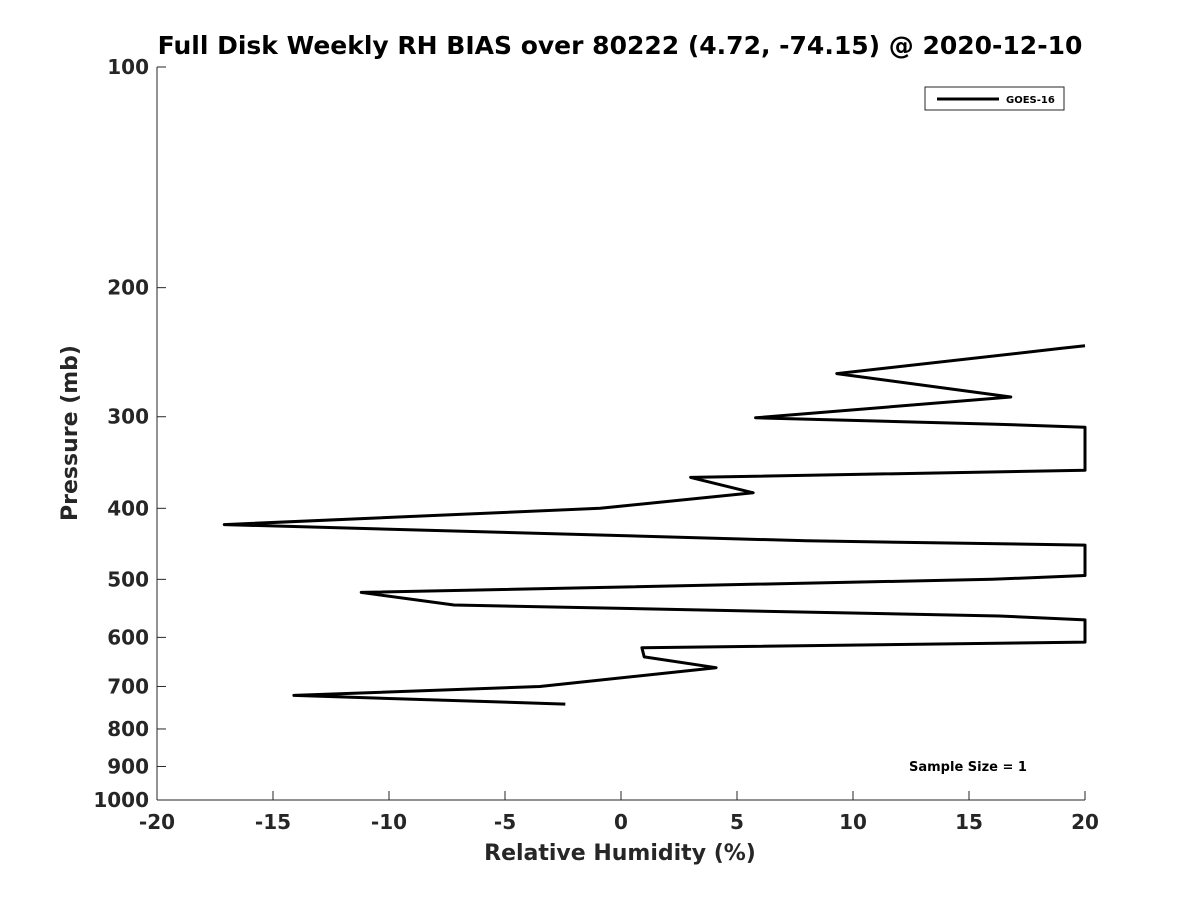 This screenshot has height=900, width=1200. Describe the element at coordinates (157, 822) in the screenshot. I see `x-tick-label: -20` at that location.